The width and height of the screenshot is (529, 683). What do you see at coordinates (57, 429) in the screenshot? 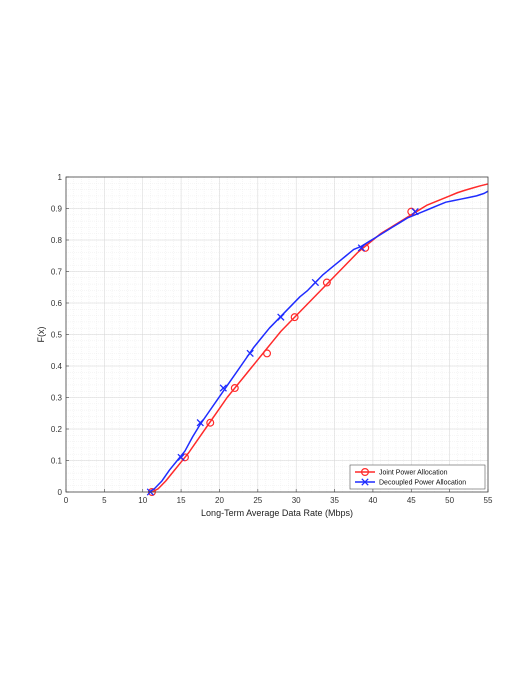
I see `y-tick-label: 0.2` at bounding box center [57, 429].